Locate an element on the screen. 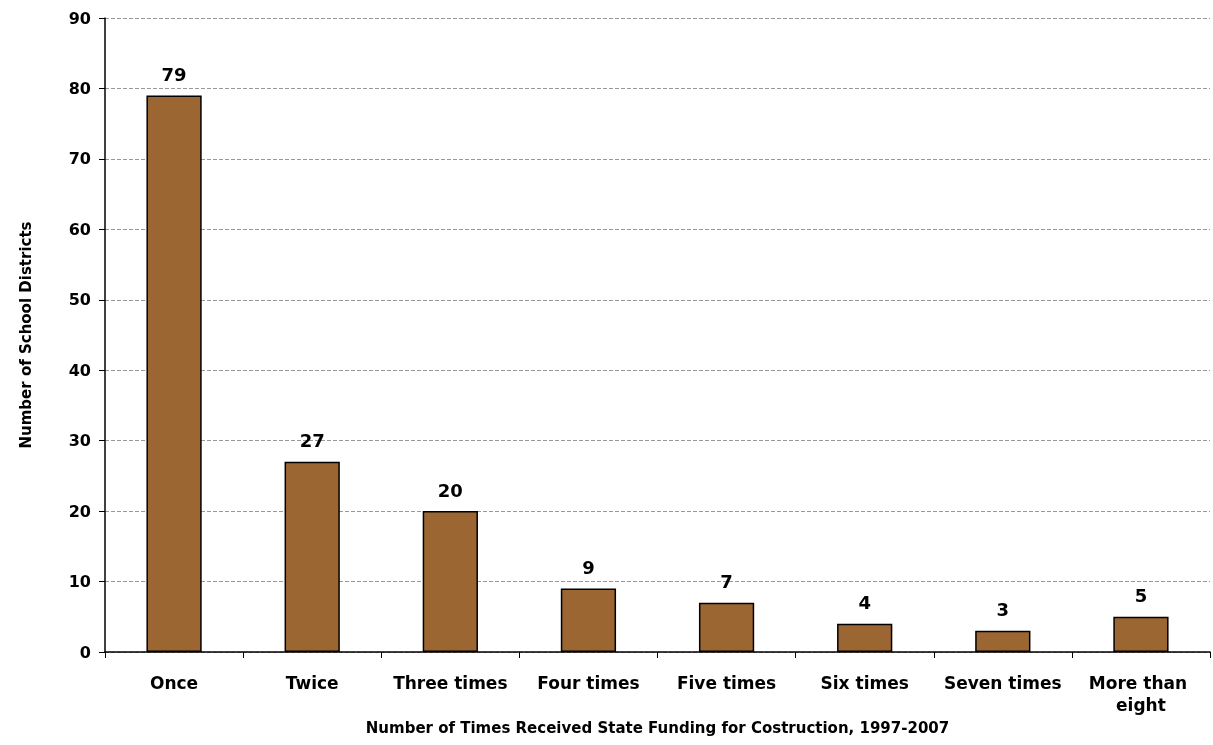 This screenshot has width=1213, height=745. y-tick-label: 70 is located at coordinates (79, 159).